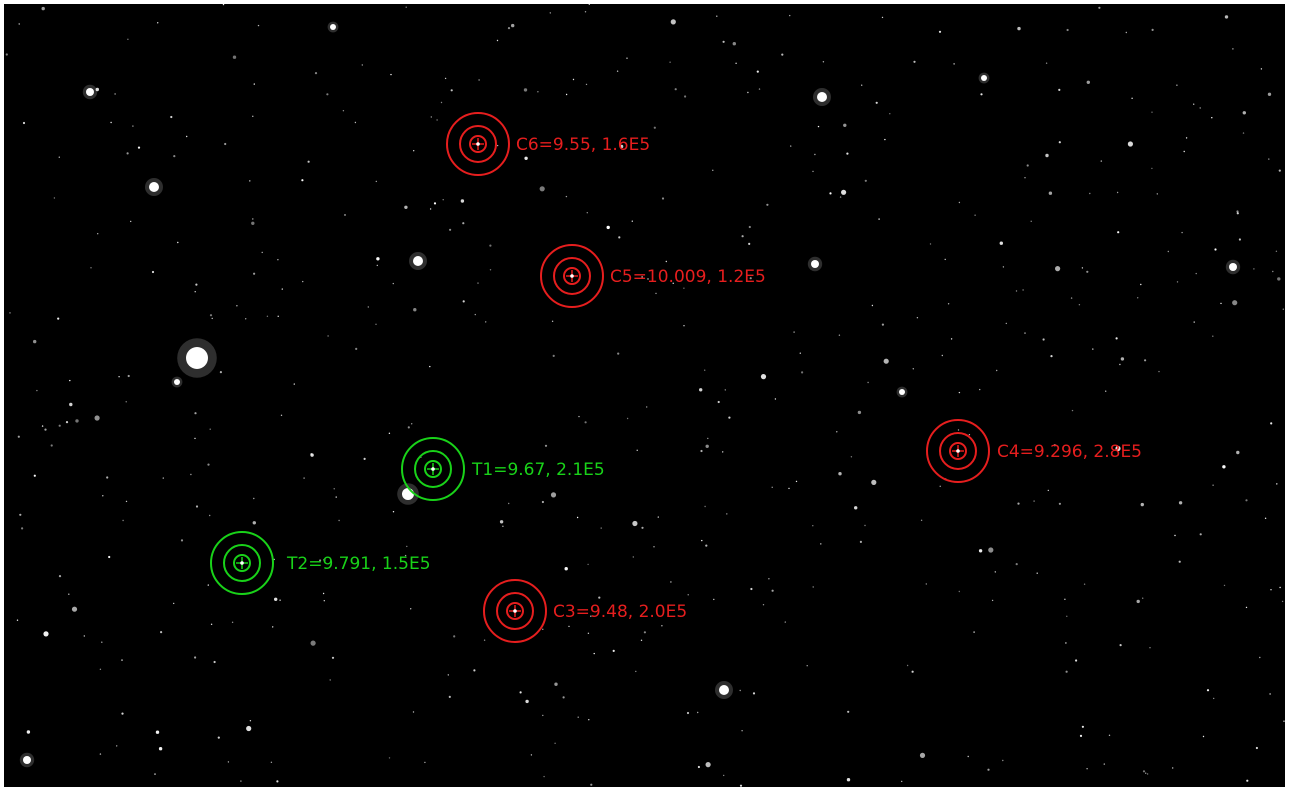 The width and height of the screenshot is (1289, 791). I want to click on aperture-label-c3: C3=9.48, 2.0E5, so click(620, 612).